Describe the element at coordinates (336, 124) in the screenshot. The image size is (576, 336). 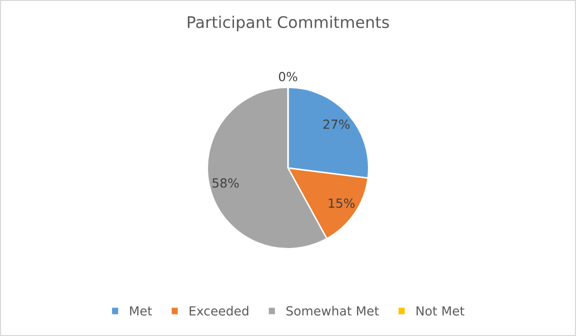
I see `data-label: 27%` at that location.